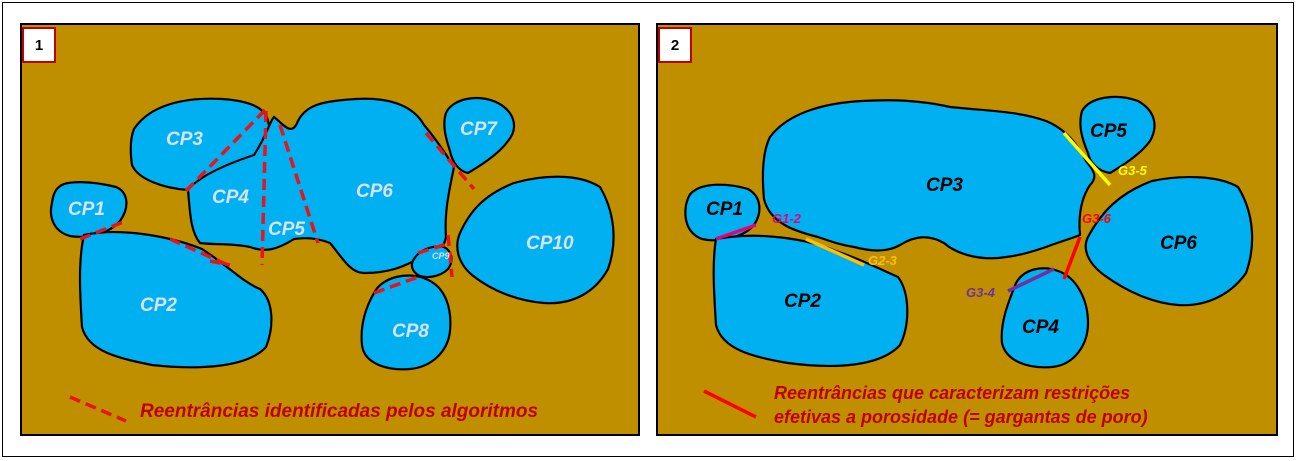  I want to click on pore-cp2, so click(175, 300).